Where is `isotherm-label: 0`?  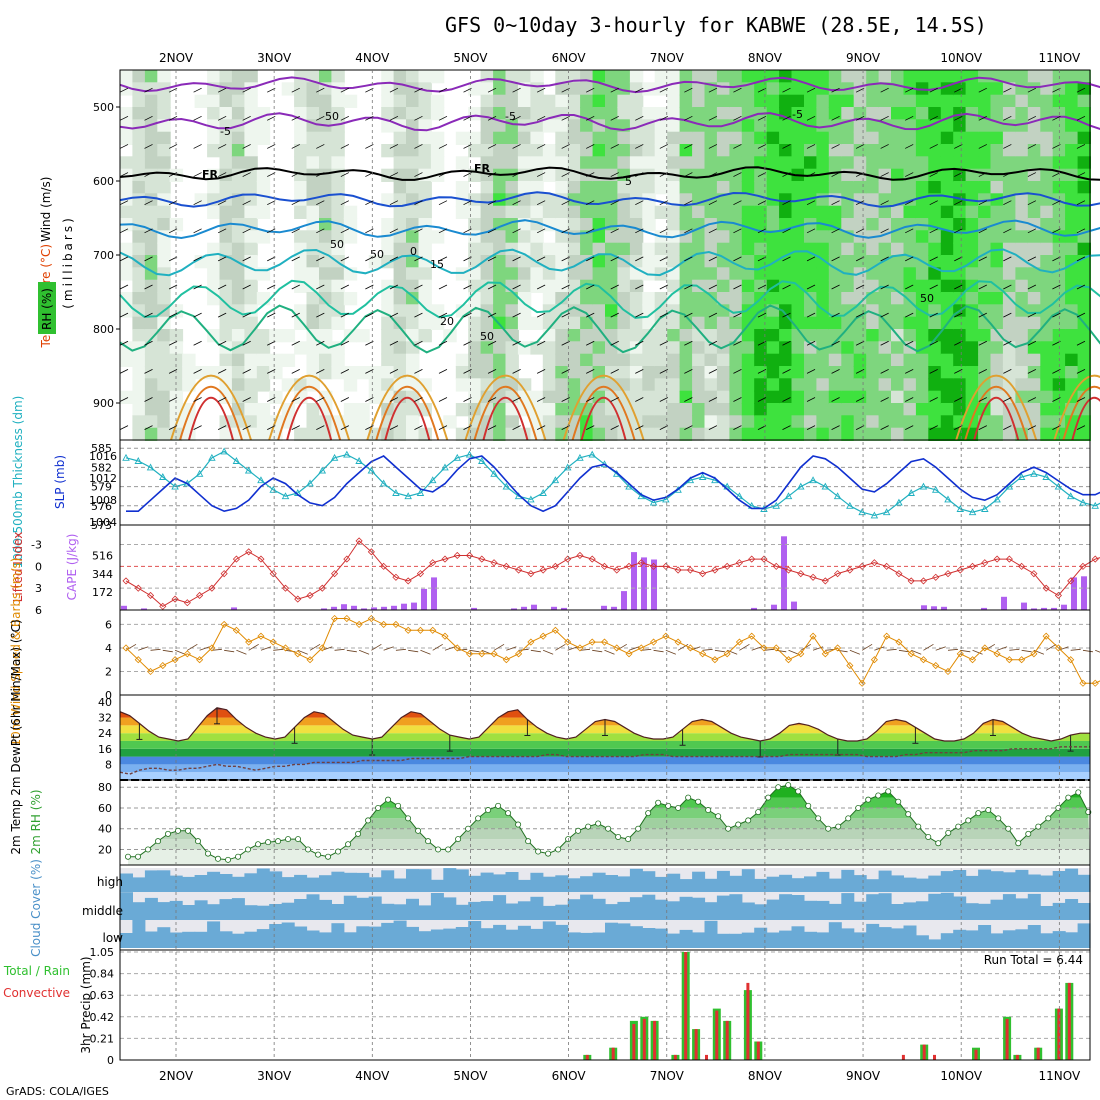 isotherm-label: 0 is located at coordinates (413, 251).